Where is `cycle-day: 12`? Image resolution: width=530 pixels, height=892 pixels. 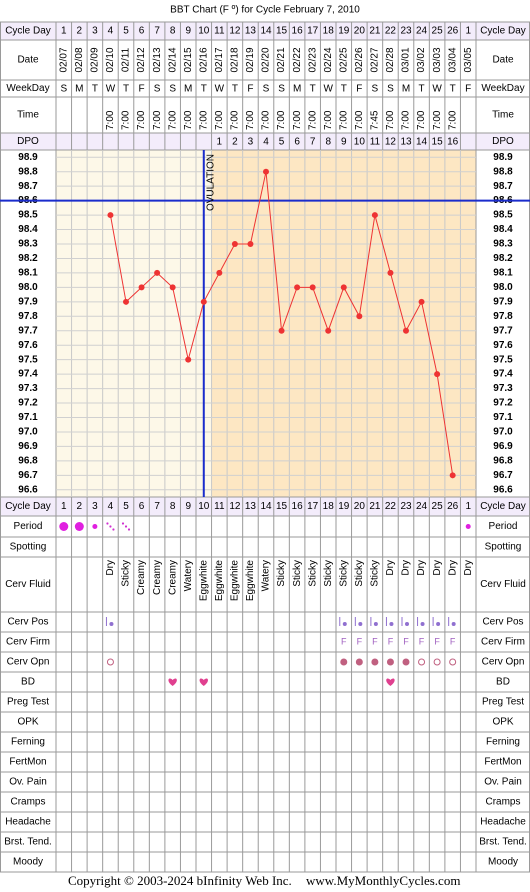 cycle-day: 12 is located at coordinates (235, 31).